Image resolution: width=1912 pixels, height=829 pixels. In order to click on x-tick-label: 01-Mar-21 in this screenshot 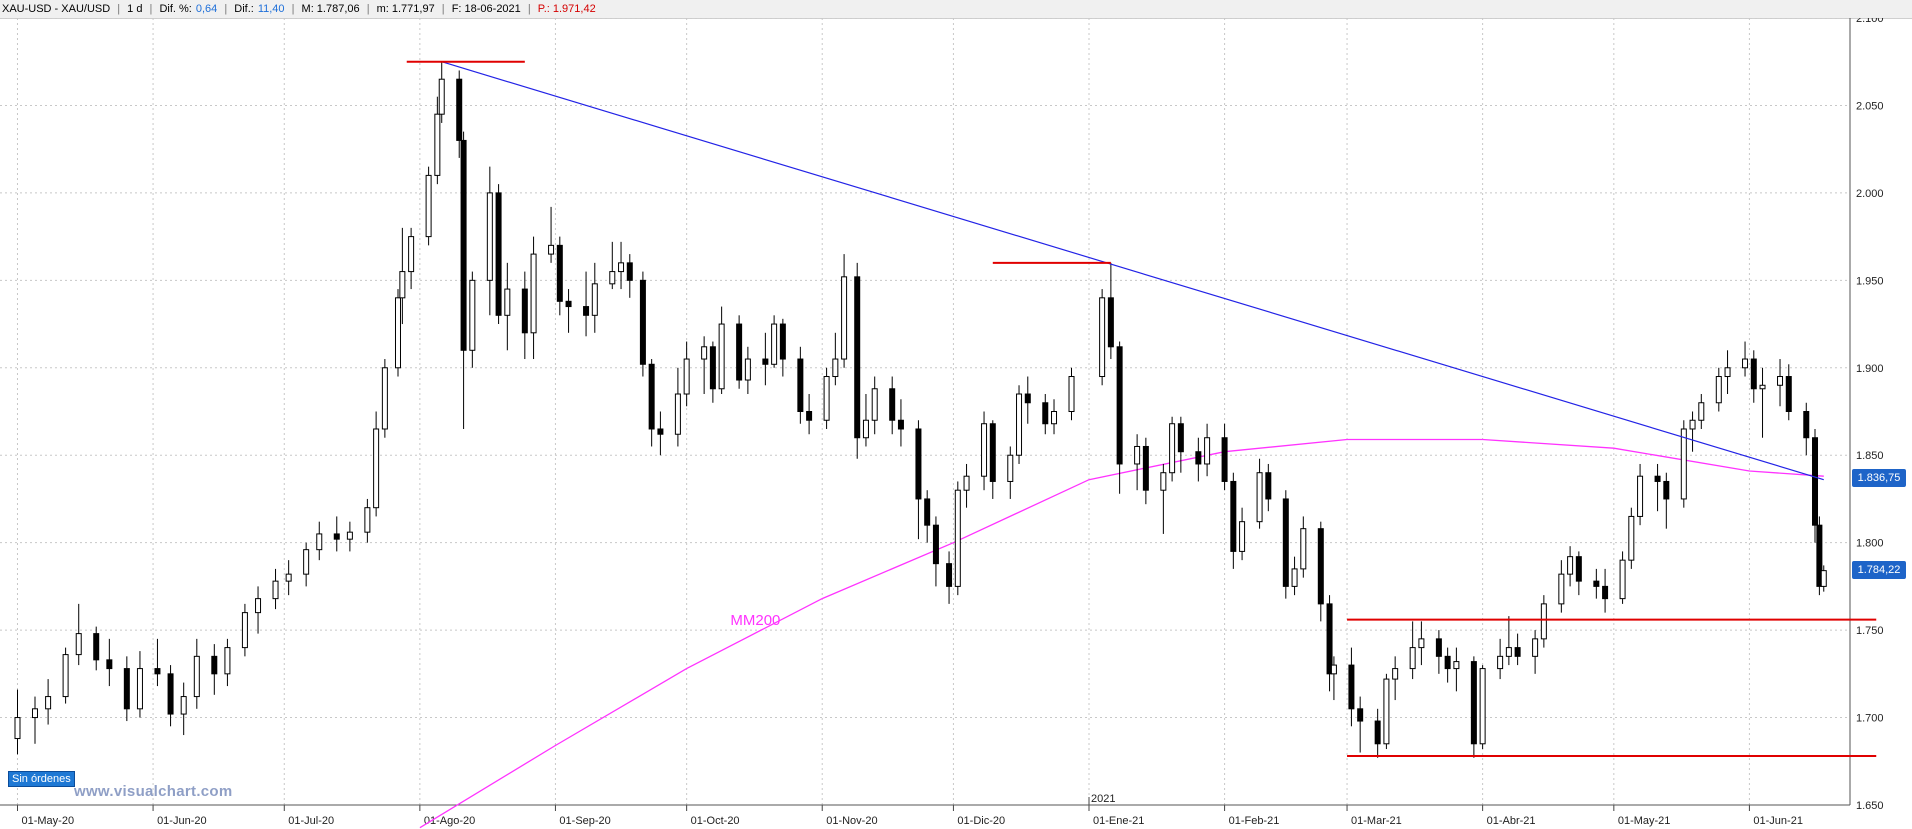, I will do `click(1376, 821)`.